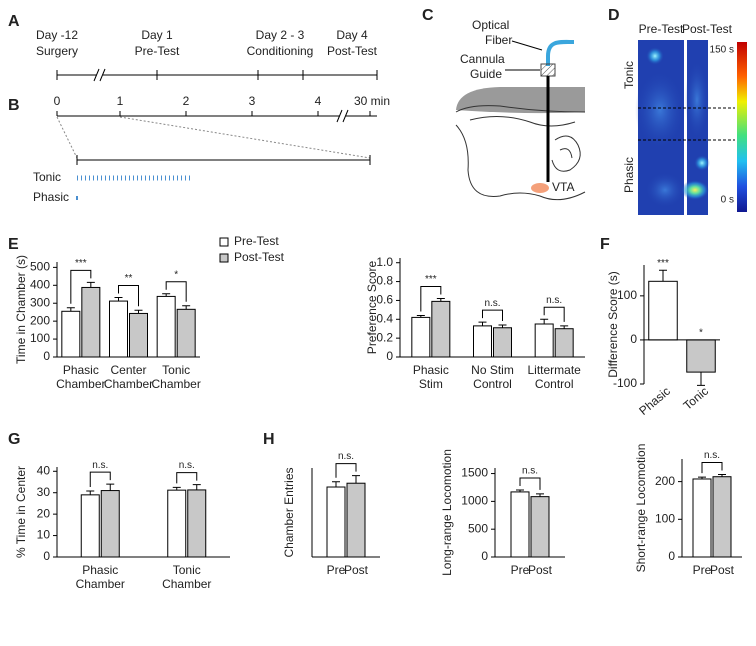 This screenshot has height=646, width=756. Describe the element at coordinates (654, 401) in the screenshot. I see `x-tick-label: Phasic` at that location.